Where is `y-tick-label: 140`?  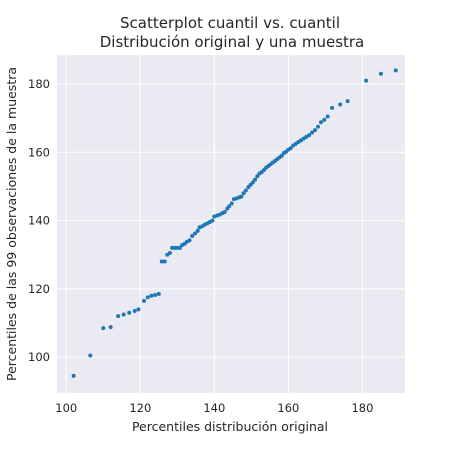
y-tick-label: 140 is located at coordinates (39, 221).